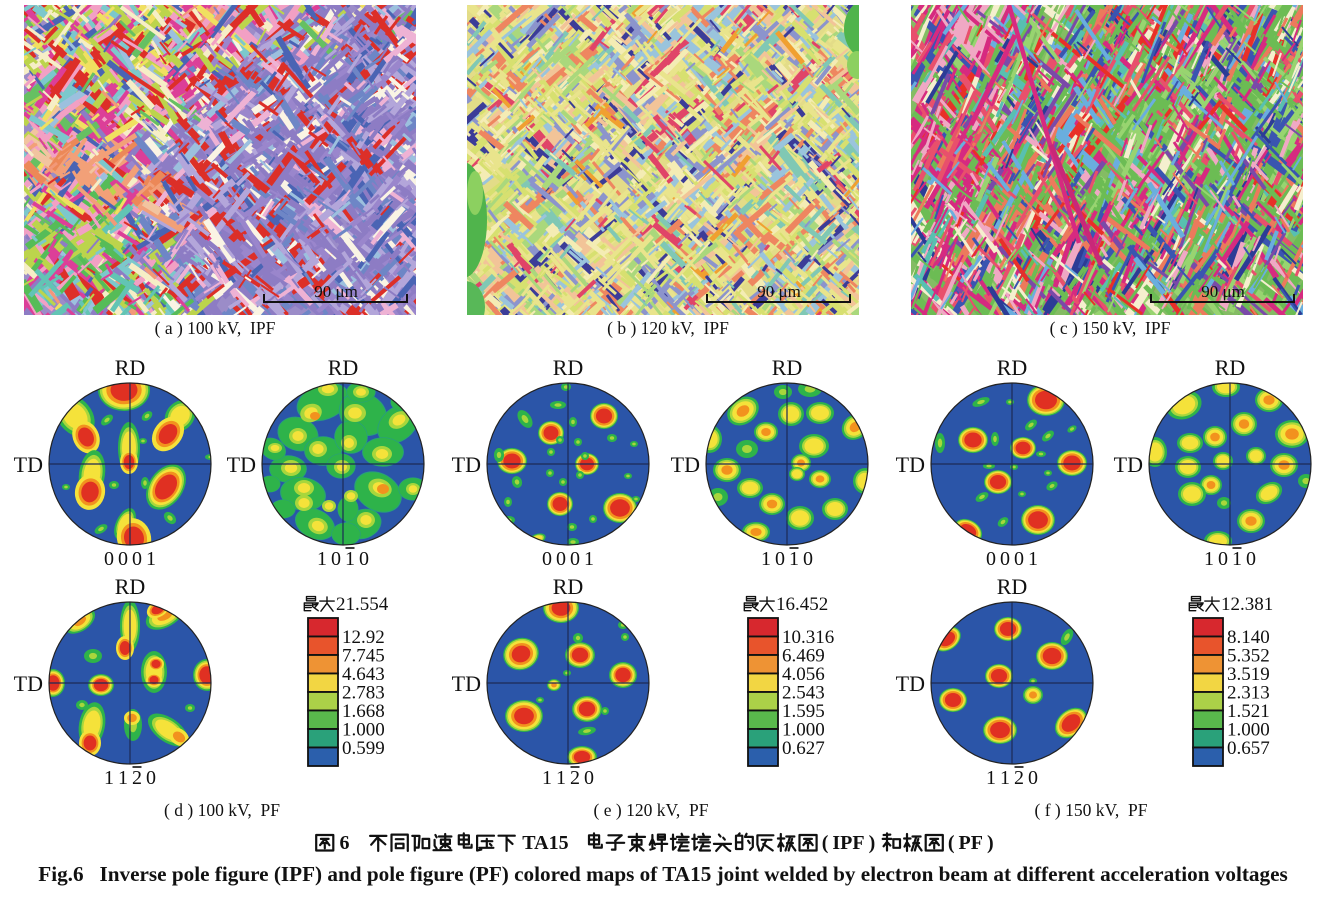 Image resolution: width=1326 pixels, height=899 pixels. I want to click on svg-text: 2.543, so click(803, 693).